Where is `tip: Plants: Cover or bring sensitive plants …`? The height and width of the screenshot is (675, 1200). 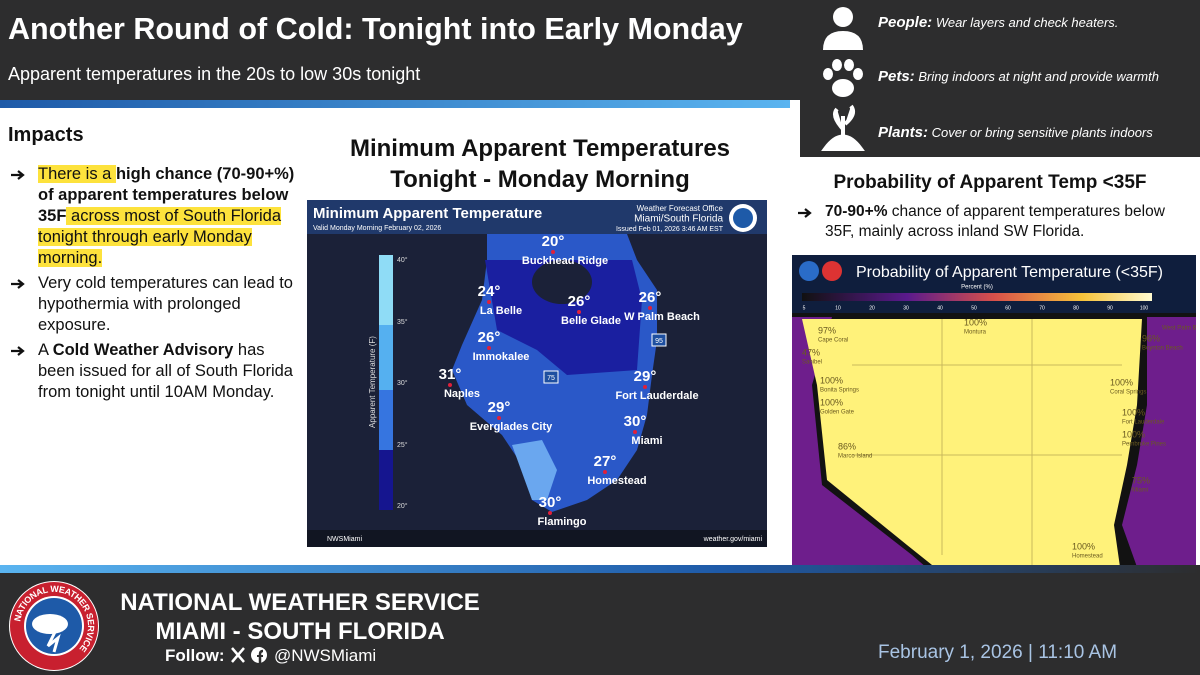 tip: Plants: Cover or bring sensitive plants … is located at coordinates (1015, 132).